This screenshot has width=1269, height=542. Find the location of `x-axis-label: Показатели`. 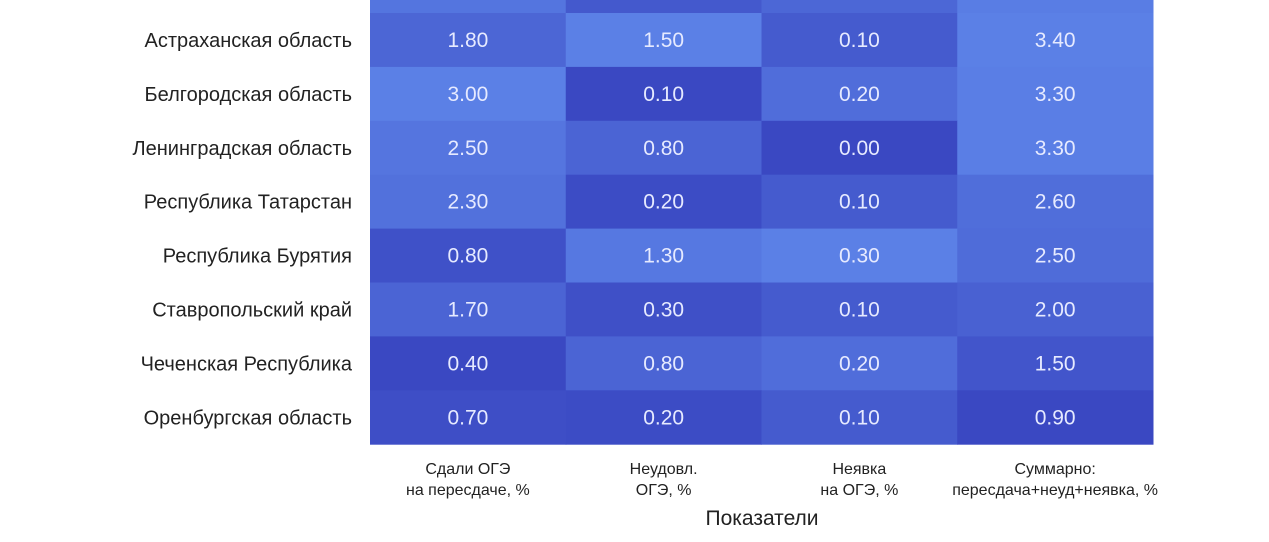

x-axis-label: Показатели is located at coordinates (761, 518).